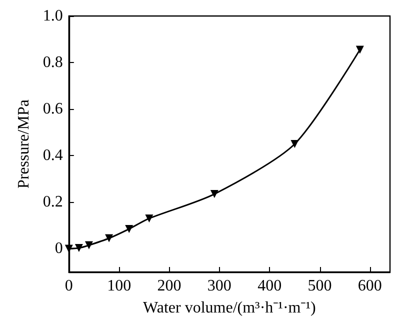  I want to click on y-tick-label: 1.0, so click(52, 16).